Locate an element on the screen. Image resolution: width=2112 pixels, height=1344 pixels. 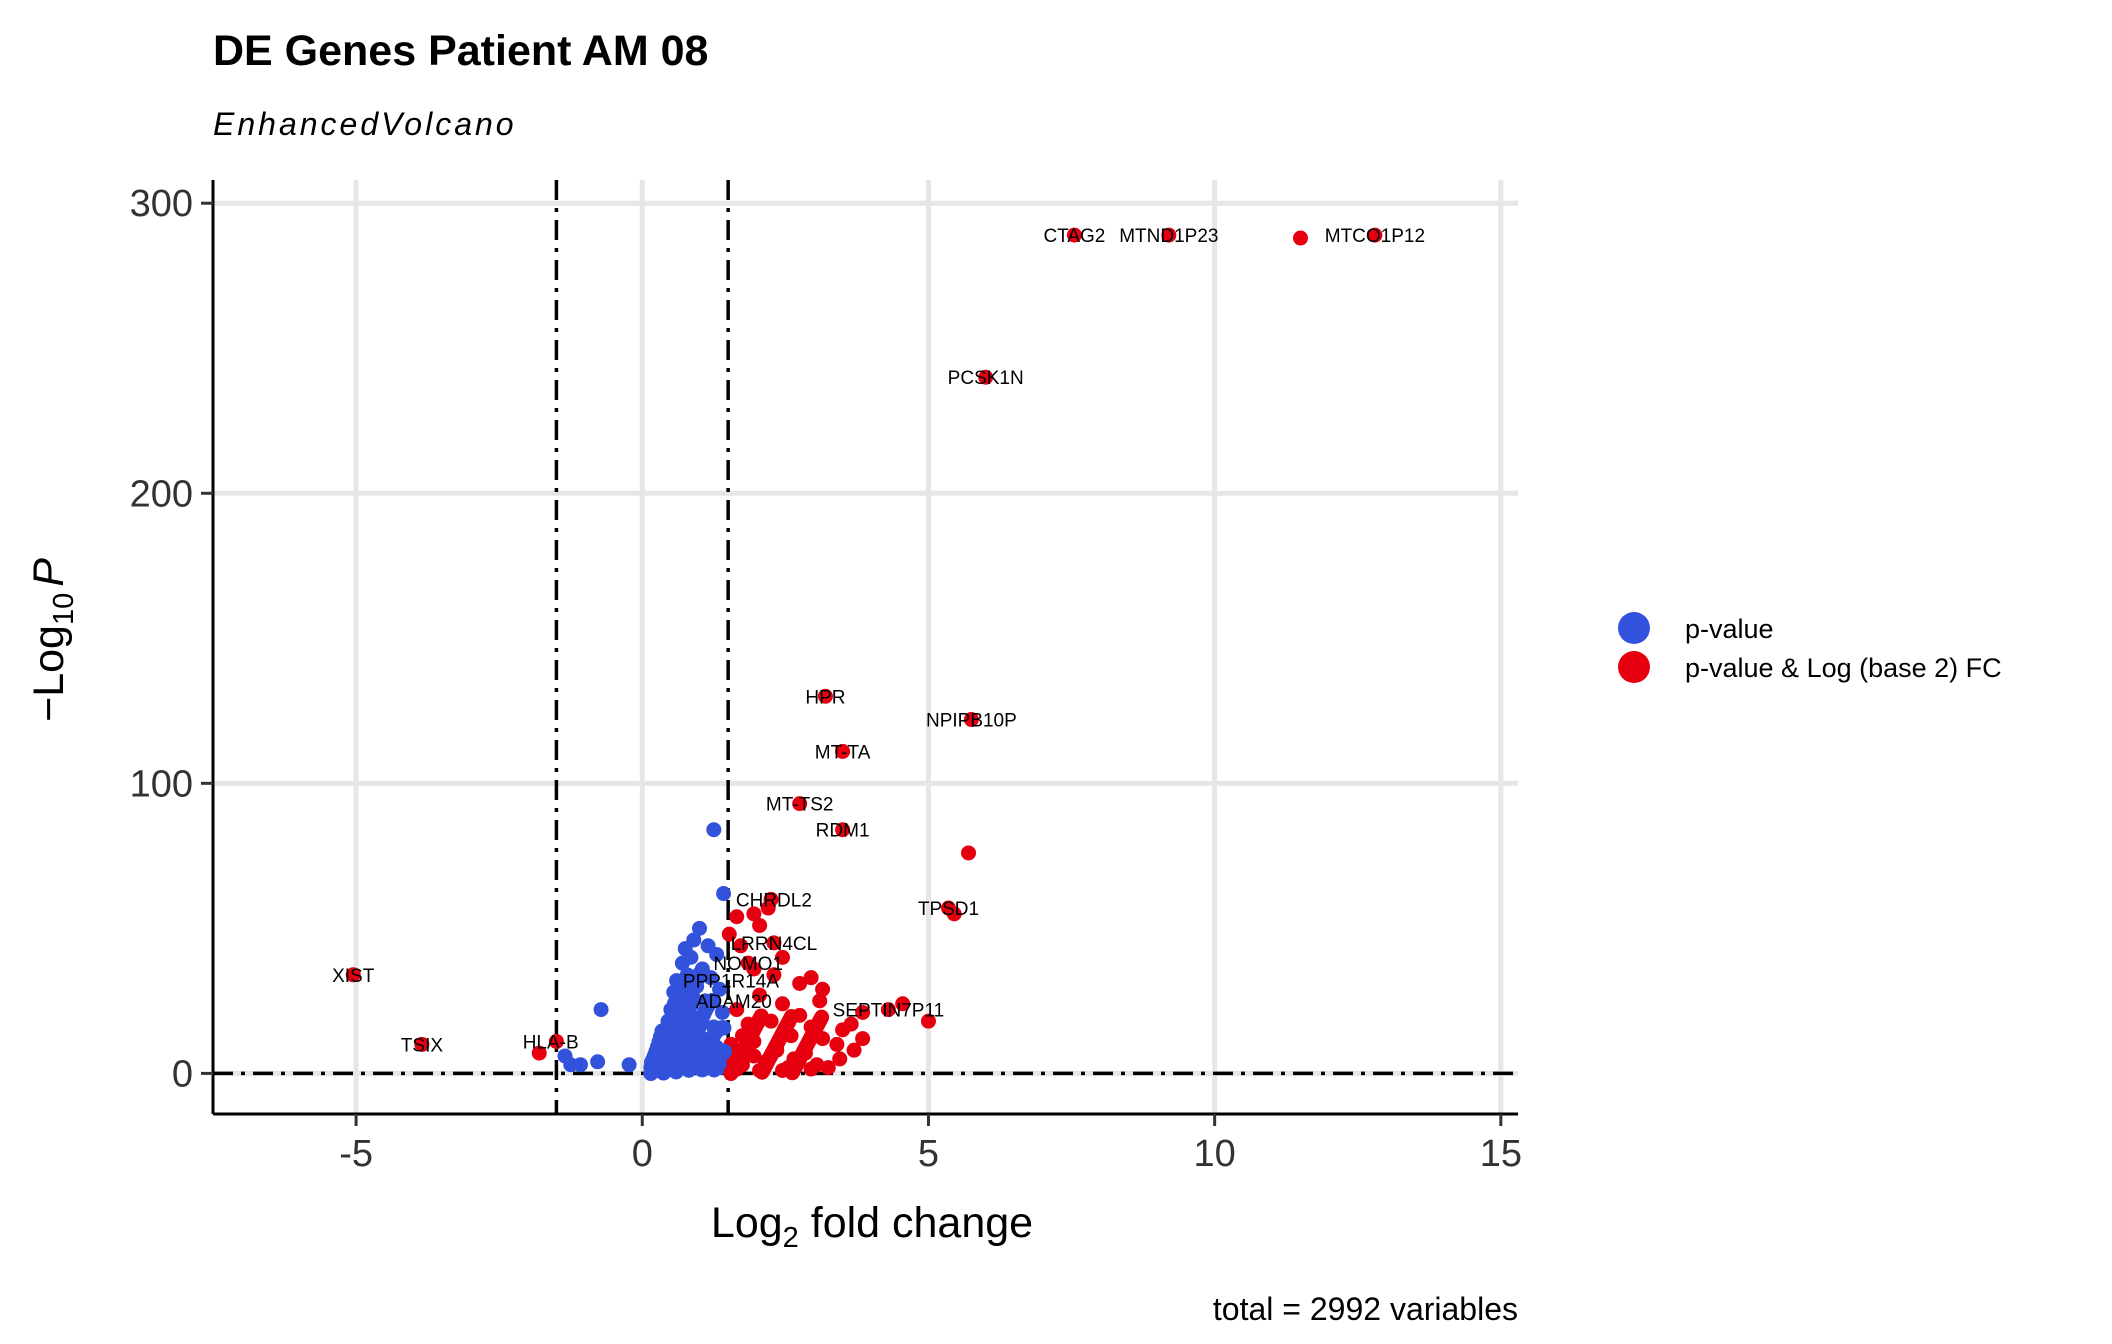
gene-label-2: MTCO1P12 is located at coordinates (1375, 236).